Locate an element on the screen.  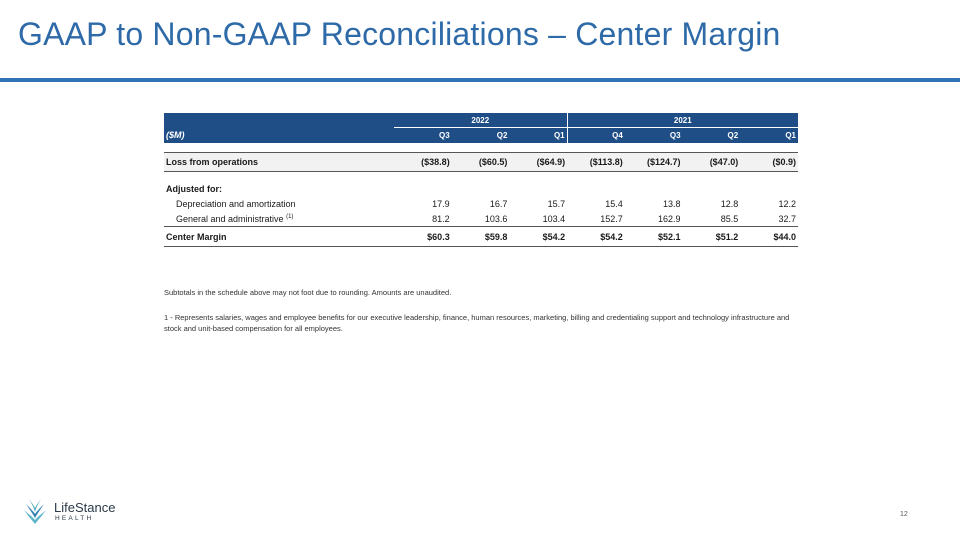
table-cell: 152.7 is located at coordinates (596, 219).